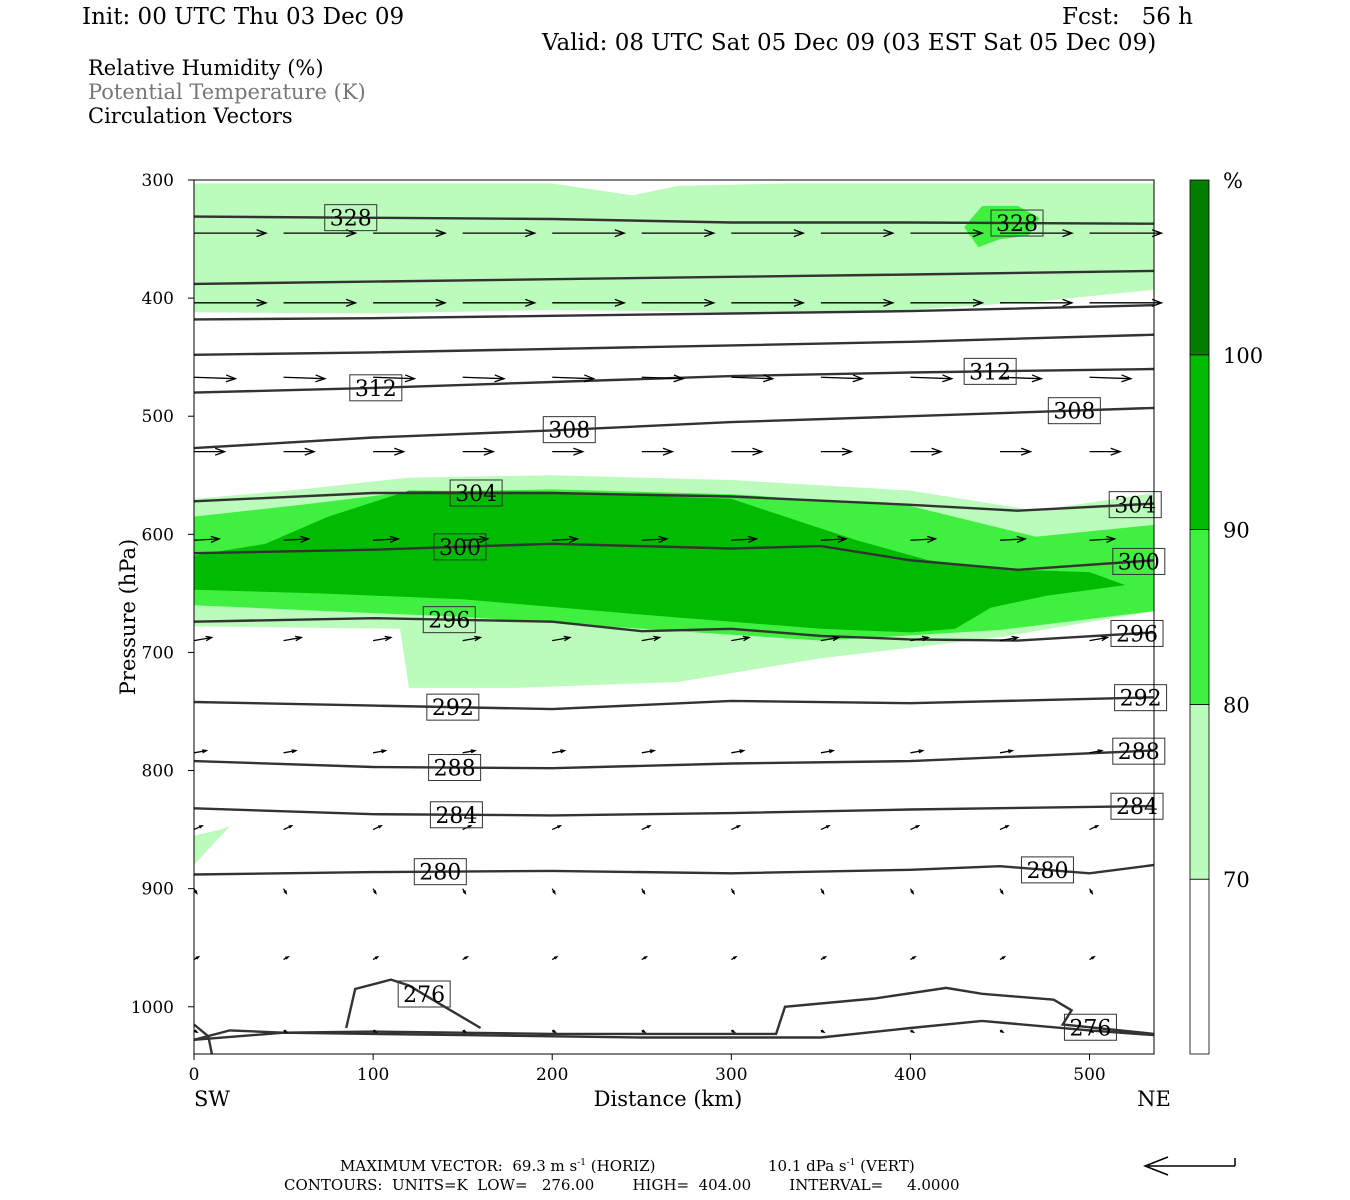 The height and width of the screenshot is (1200, 1350). Describe the element at coordinates (1236, 705) in the screenshot. I see `colorbar-tick-label: 80` at that location.